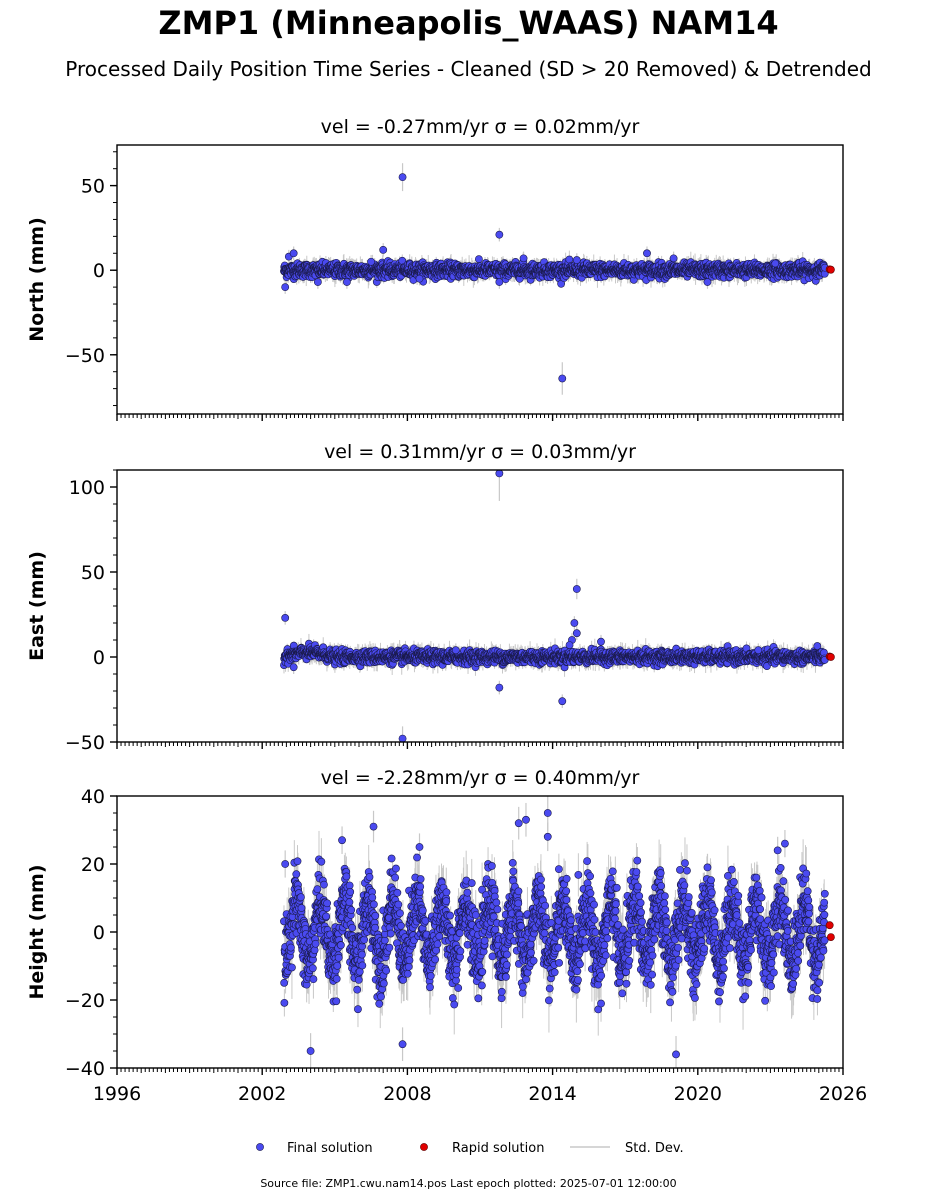 Image resolution: width=937 pixels, height=1200 pixels. I want to click on page-title: ZMP1 (Minneapolis_WAAS) NAM14, so click(468, 23).